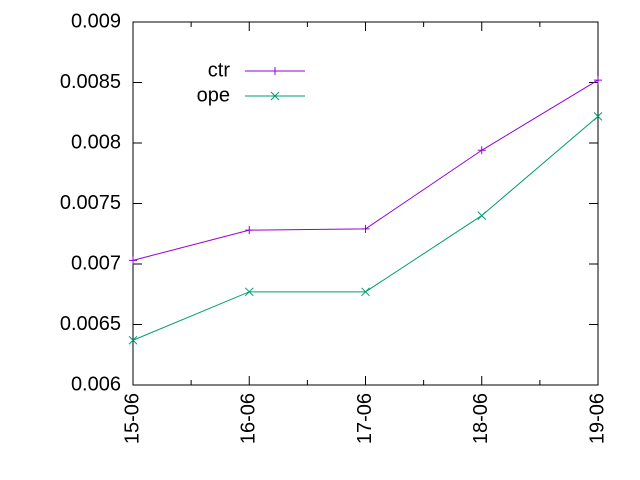 This screenshot has width=640, height=480. What do you see at coordinates (481, 418) in the screenshot?
I see `x-tick-label: 18-06` at bounding box center [481, 418].